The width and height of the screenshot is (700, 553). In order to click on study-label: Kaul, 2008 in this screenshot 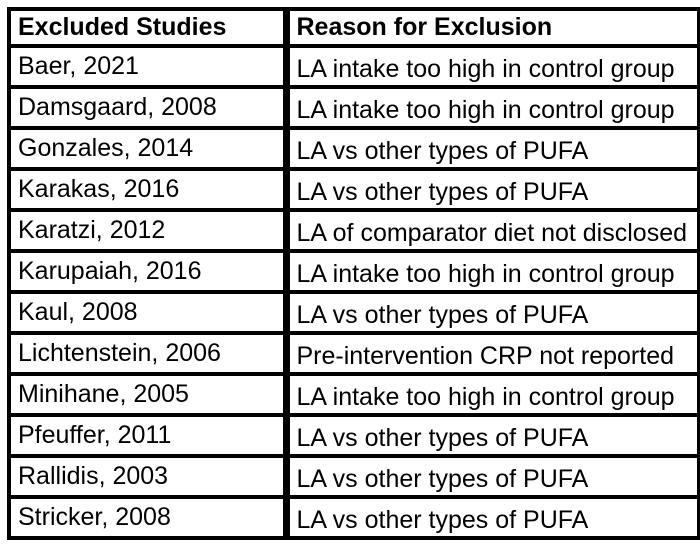, I will do `click(78, 312)`.